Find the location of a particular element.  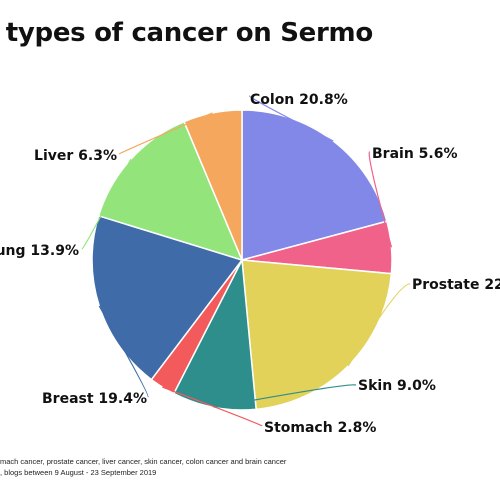

slice-label-breast: Breast 19.4% is located at coordinates (94, 399).